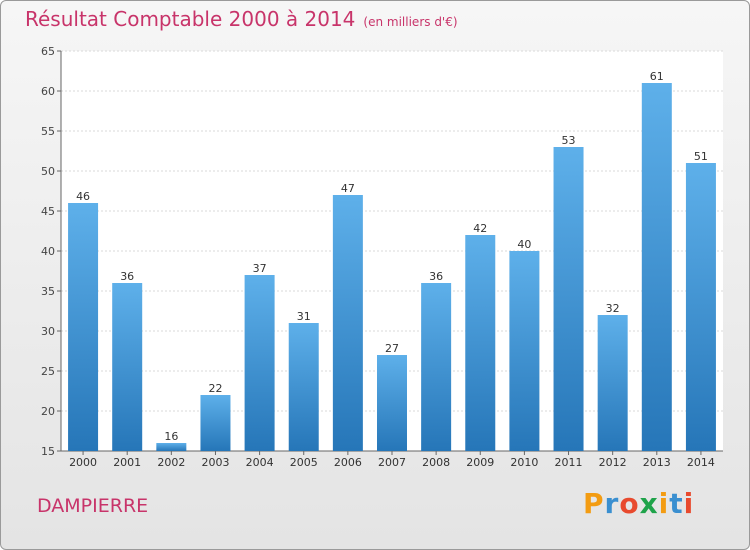 This screenshot has width=750, height=550. What do you see at coordinates (657, 76) in the screenshot?
I see `bar-value-label: 61` at bounding box center [657, 76].